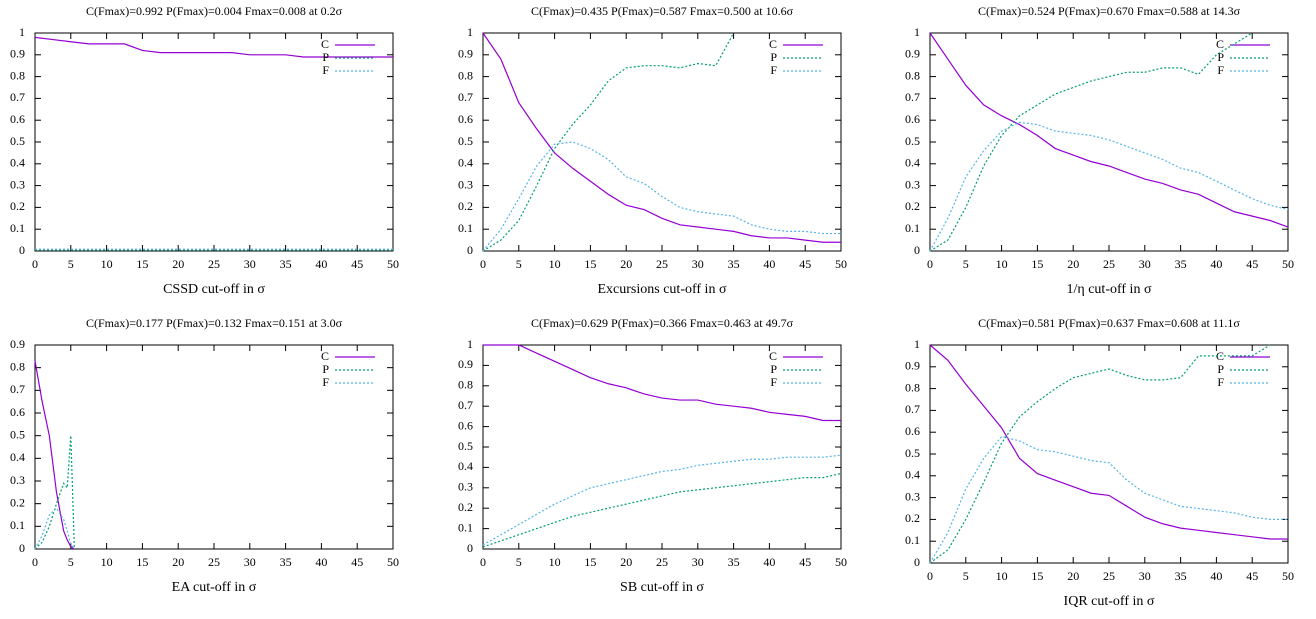 The width and height of the screenshot is (1316, 619). I want to click on x-axis-label: 1/η cut-off in σ, so click(1109, 289).